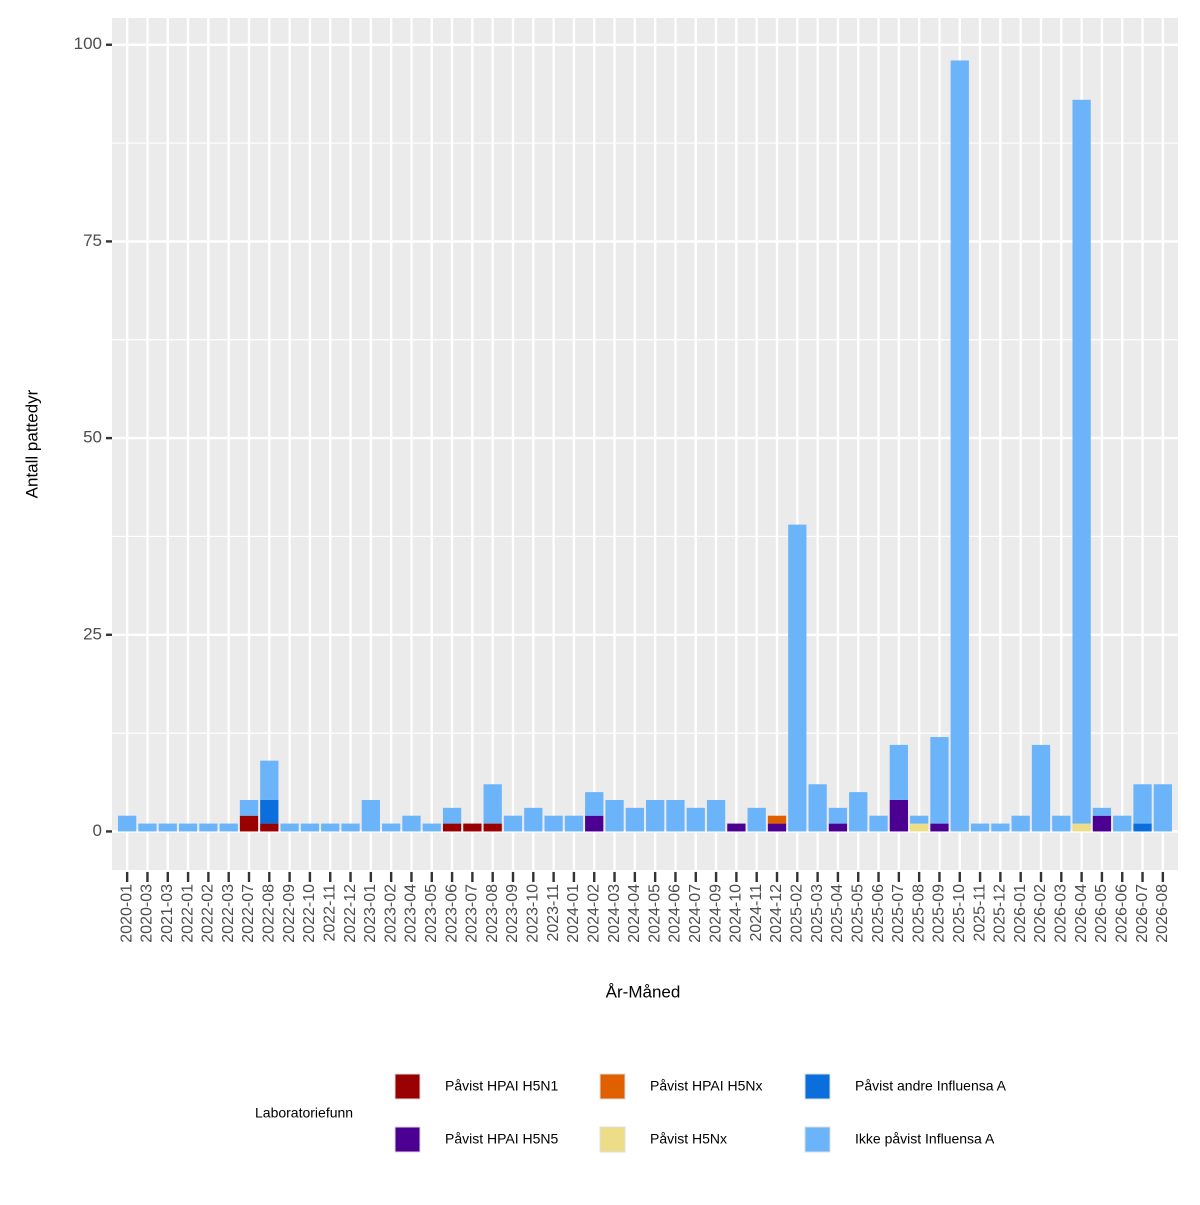 Image resolution: width=1200 pixels, height=1205 pixels. I want to click on y-axis-title: Antall pattedyr, so click(31, 443).